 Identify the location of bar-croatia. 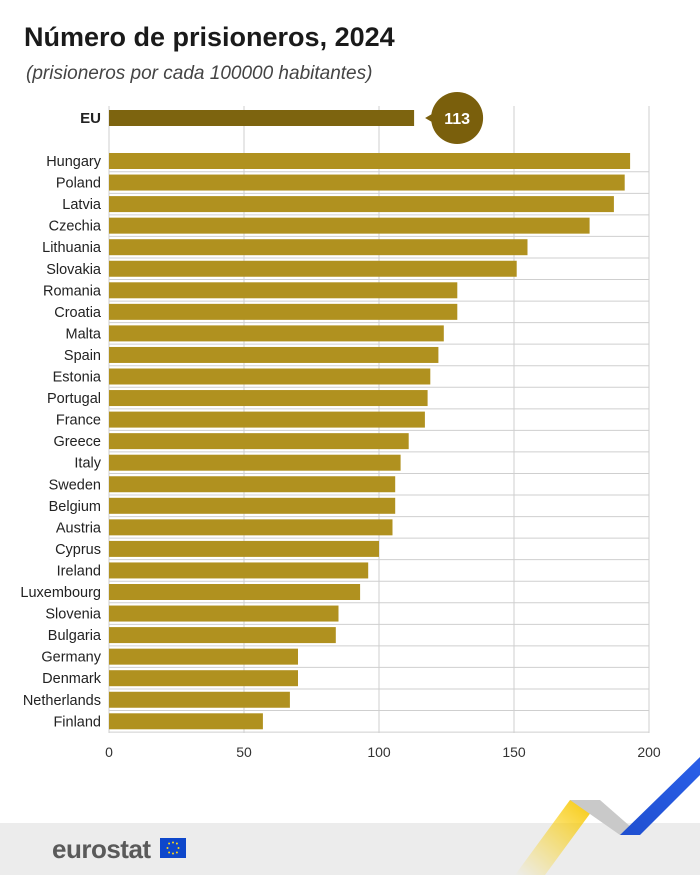
(283, 311).